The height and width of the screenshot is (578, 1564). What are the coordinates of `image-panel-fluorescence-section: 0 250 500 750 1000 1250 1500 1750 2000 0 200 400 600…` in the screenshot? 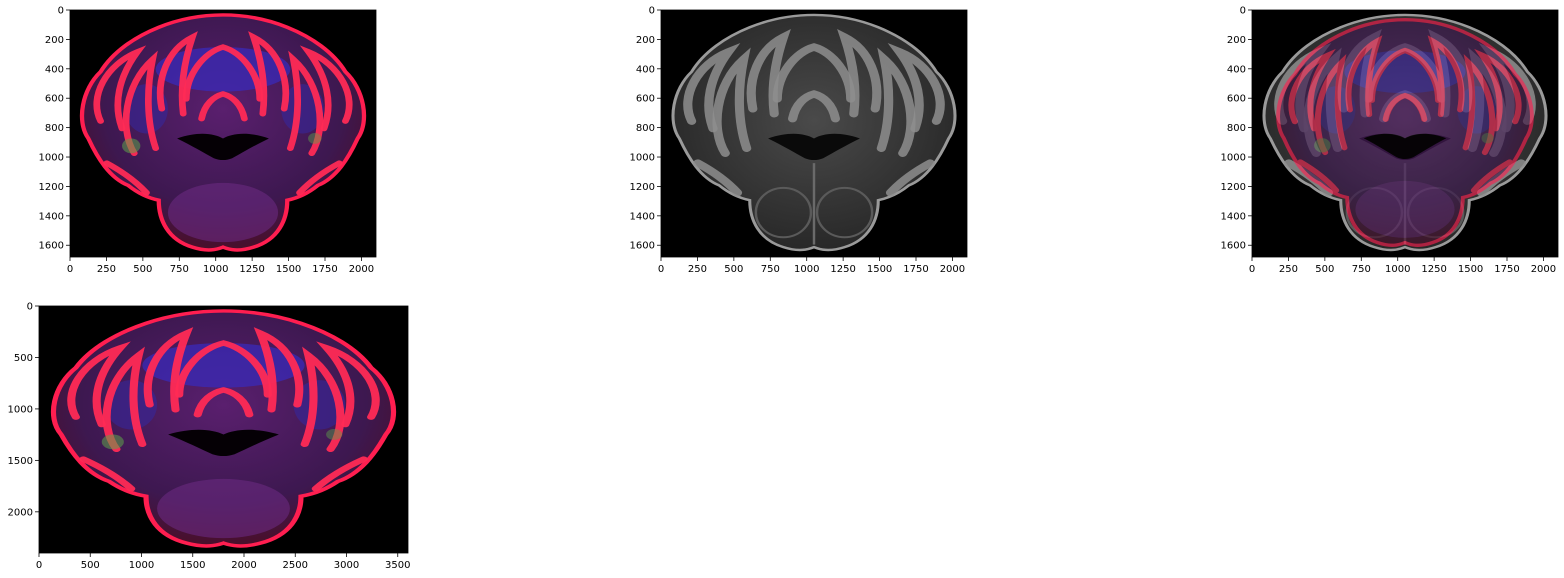 It's located at (208, 140).